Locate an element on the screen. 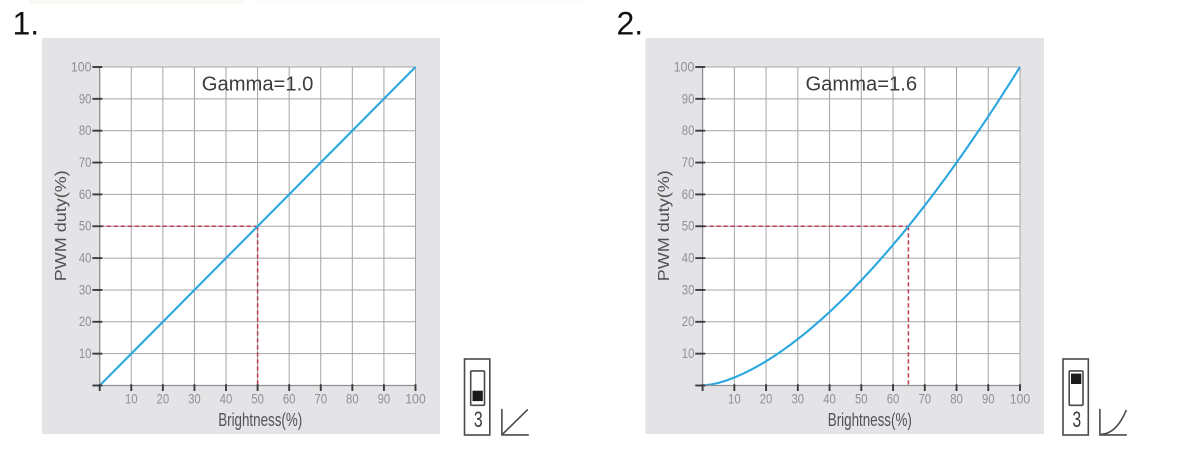 The width and height of the screenshot is (1200, 455). svg-text: Gamma=1.6 is located at coordinates (861, 85).